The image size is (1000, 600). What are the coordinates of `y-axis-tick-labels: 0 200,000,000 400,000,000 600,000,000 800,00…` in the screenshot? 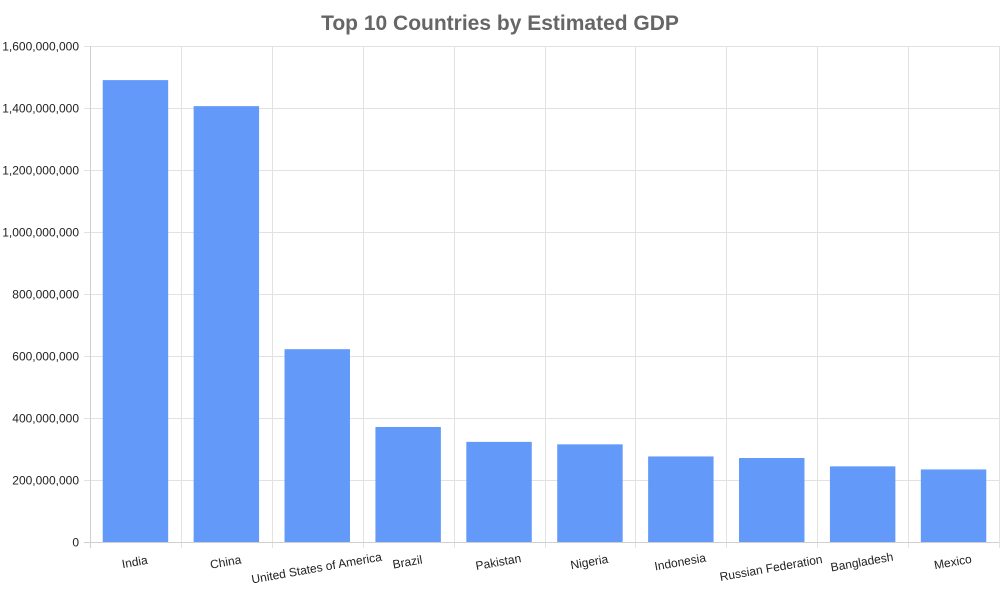 It's located at (40, 295).